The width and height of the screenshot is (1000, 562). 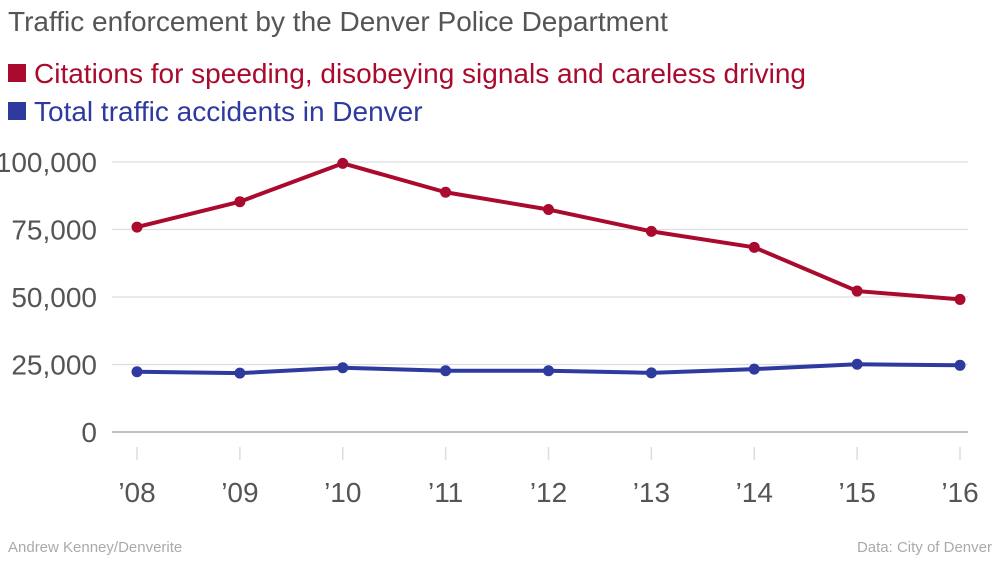 I want to click on y-tick-label: 25,000, so click(x=54, y=365).